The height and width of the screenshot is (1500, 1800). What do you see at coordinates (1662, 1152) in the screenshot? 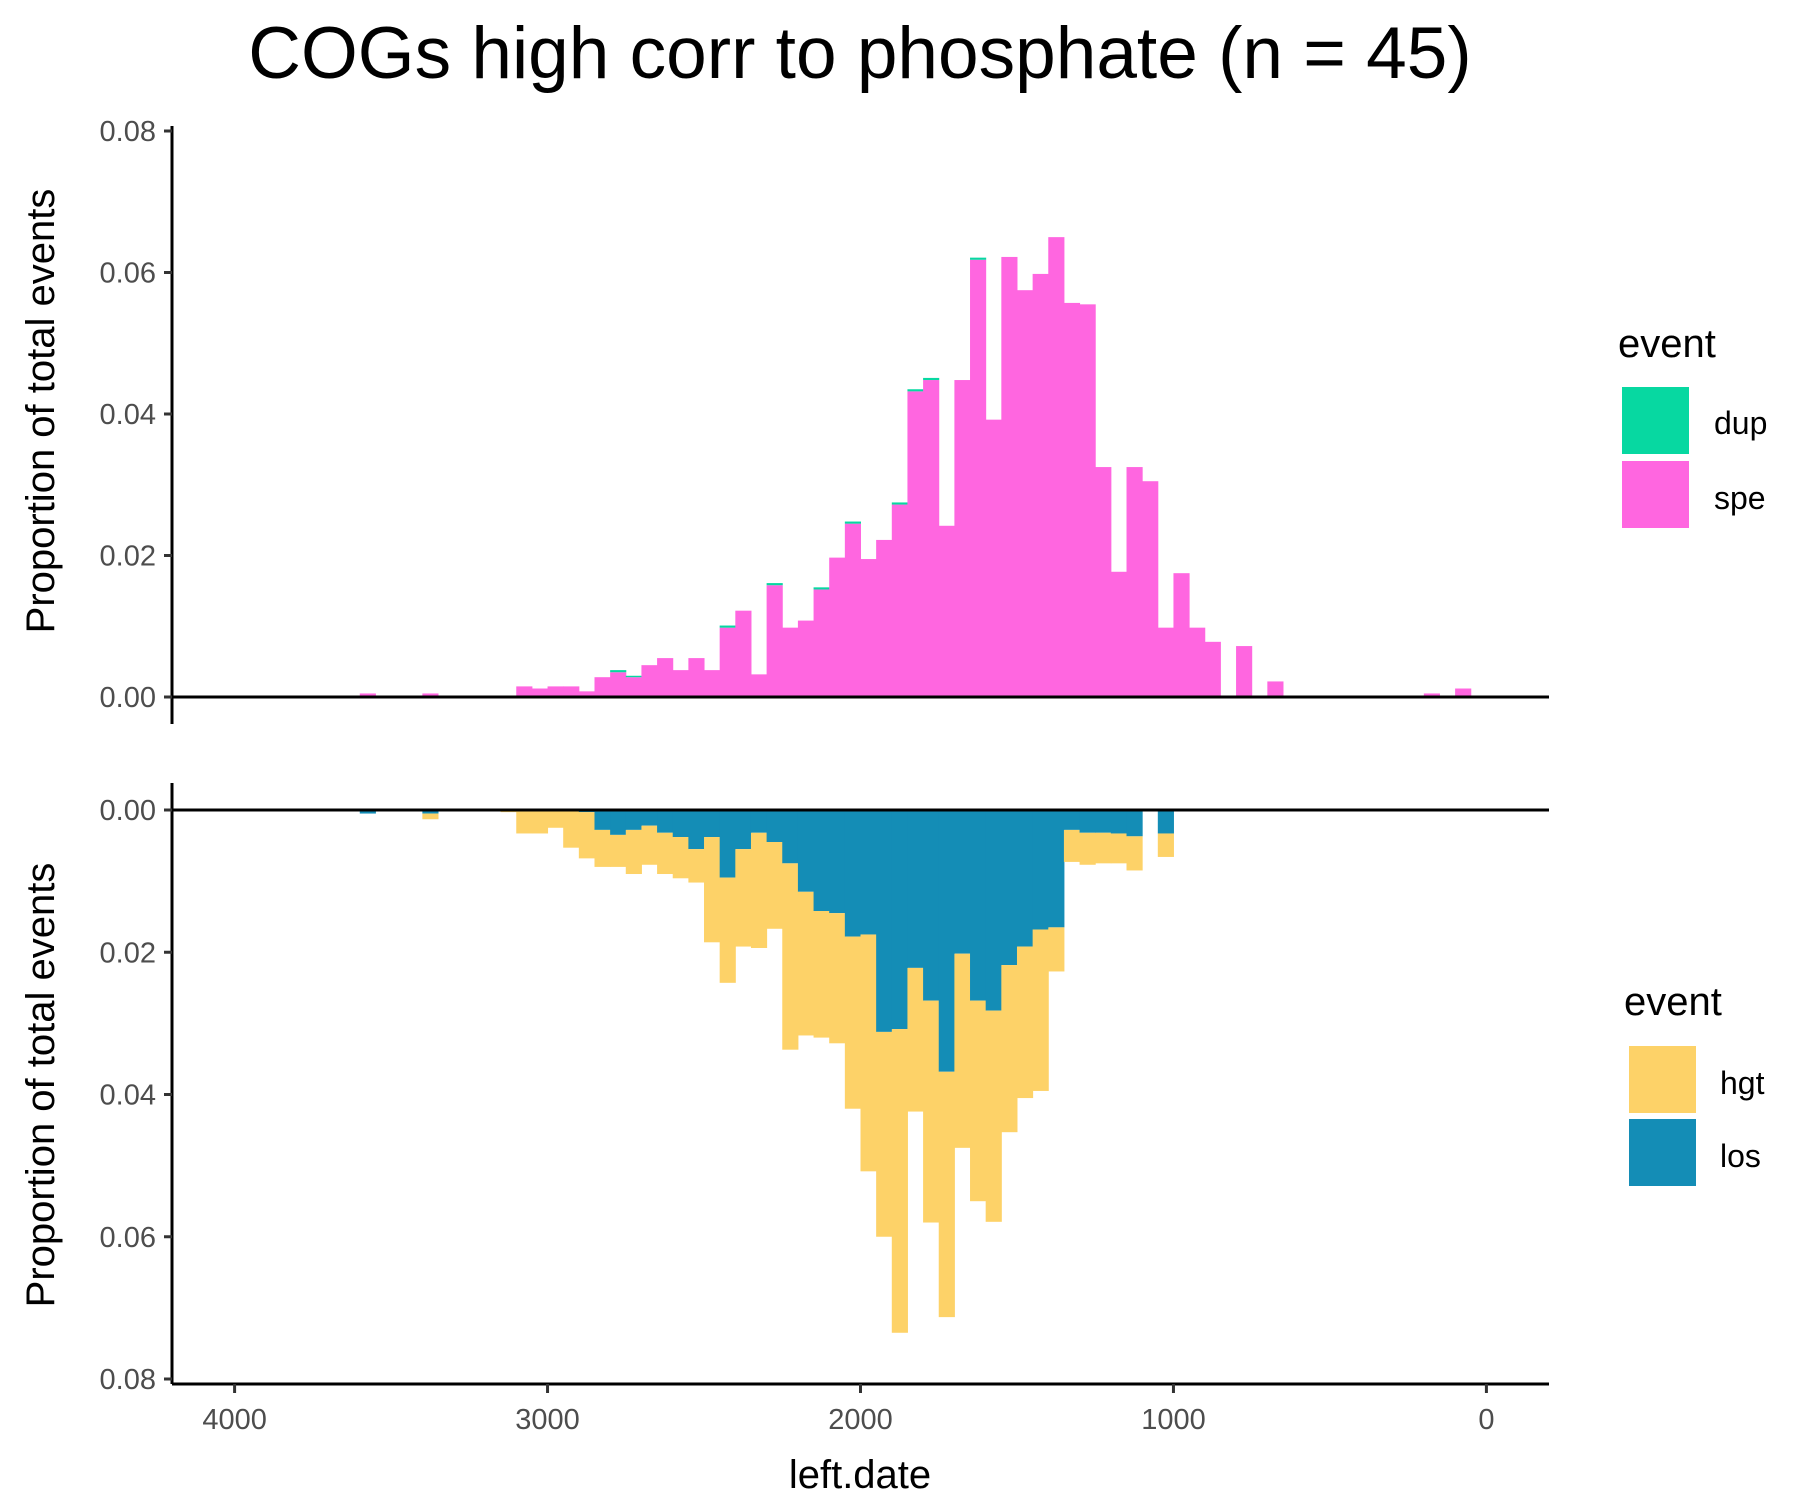
I see `legend-swatch-los` at bounding box center [1662, 1152].